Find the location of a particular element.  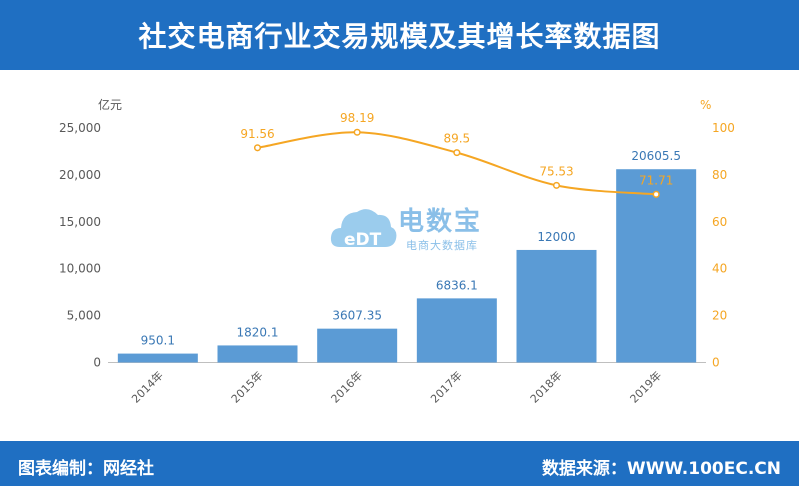

line-data-label: 89.5 is located at coordinates (456, 139).